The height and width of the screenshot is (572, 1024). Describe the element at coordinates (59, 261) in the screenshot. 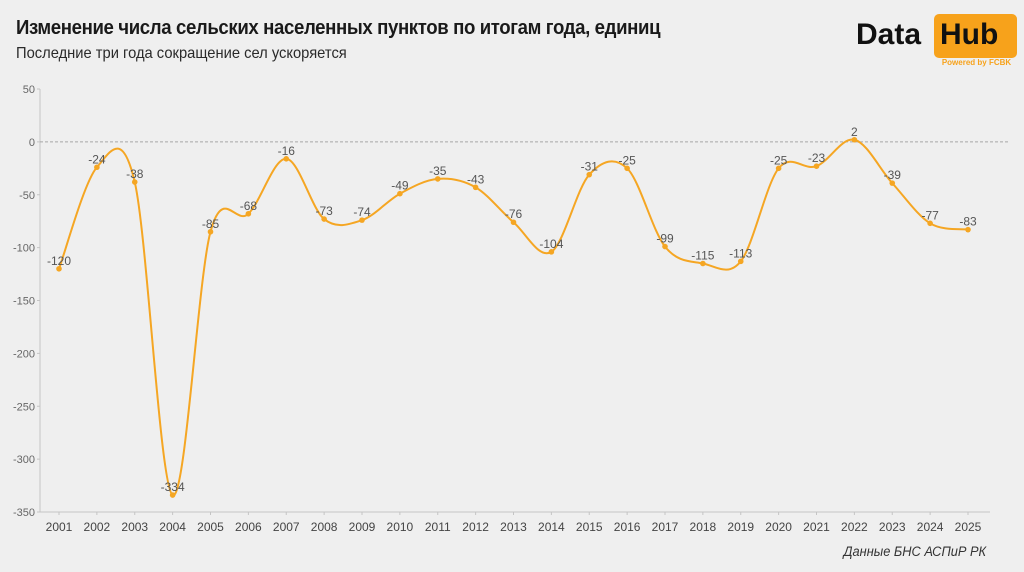

I see `data-value-label: -120` at that location.